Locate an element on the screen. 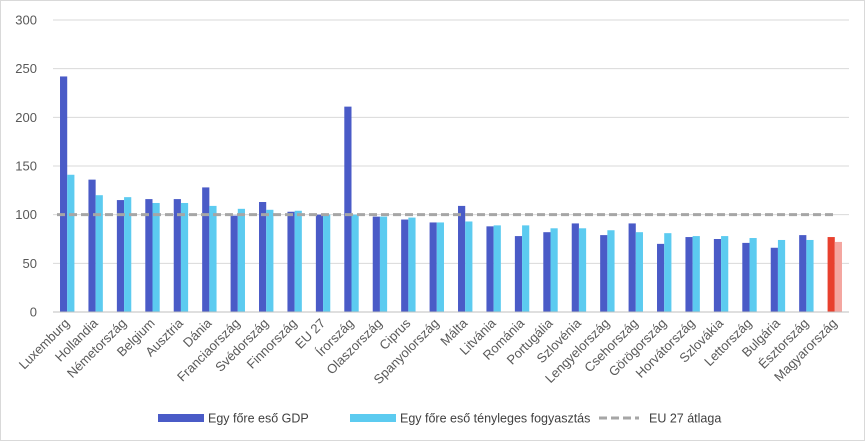 The width and height of the screenshot is (865, 442). y-axis: 0 50 100 150 200 250 300 is located at coordinates (26, 166).